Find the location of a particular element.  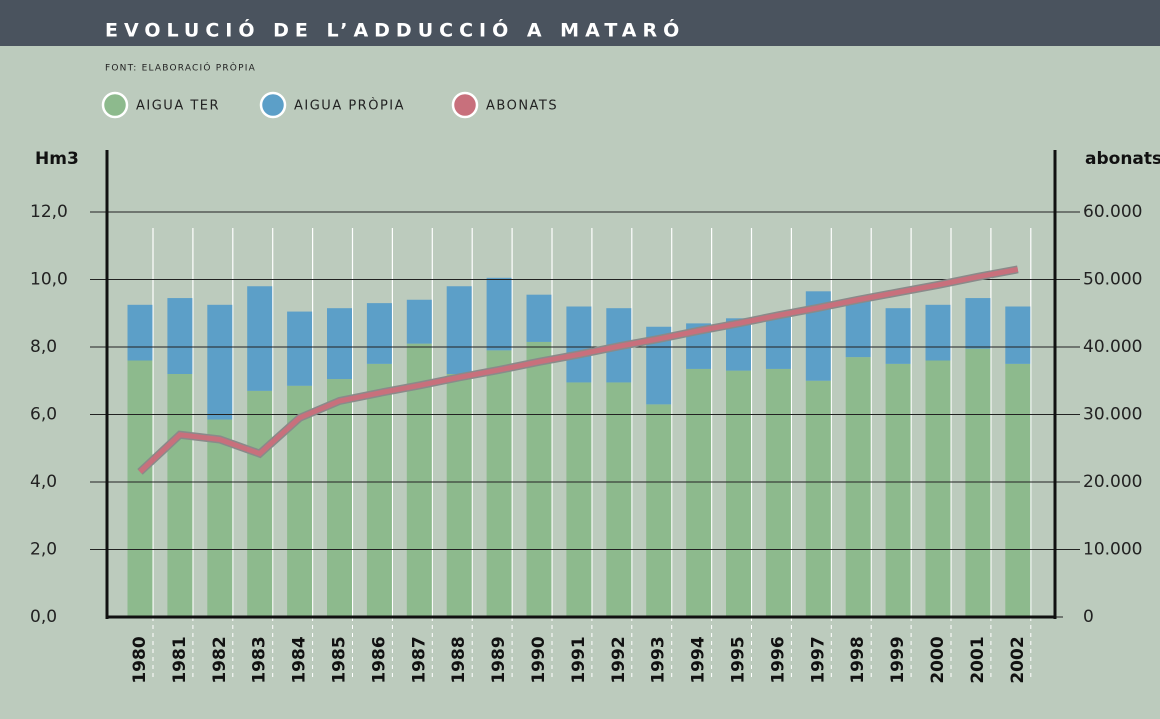

y2-tick-label: 30.000 is located at coordinates (1112, 415).